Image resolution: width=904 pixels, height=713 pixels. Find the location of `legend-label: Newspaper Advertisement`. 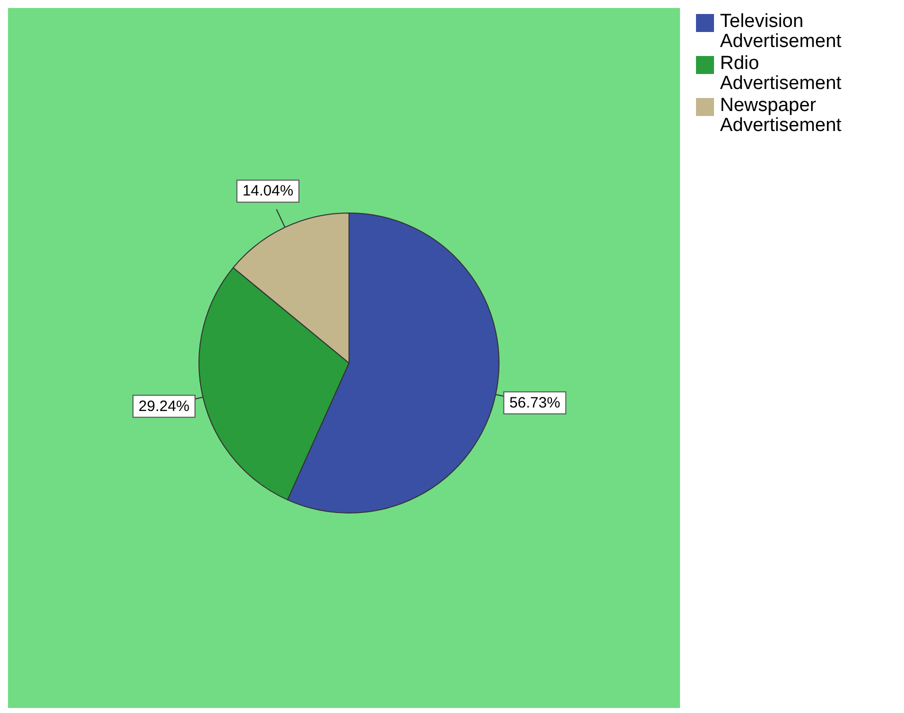

legend-label: Newspaper Advertisement is located at coordinates (781, 115).